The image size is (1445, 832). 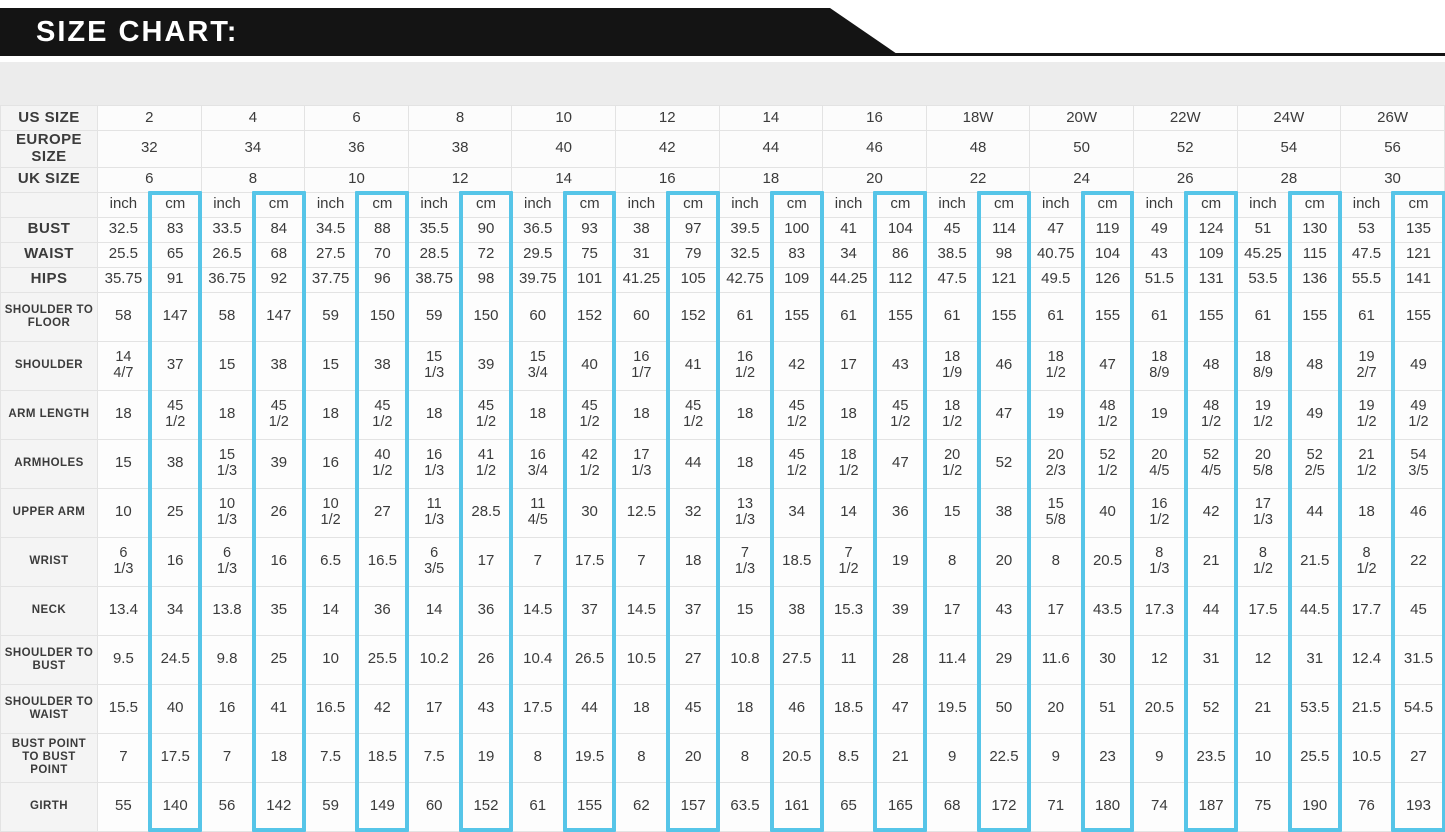 What do you see at coordinates (123, 561) in the screenshot?
I see `measure-inch-cell: 6 1/3` at bounding box center [123, 561].